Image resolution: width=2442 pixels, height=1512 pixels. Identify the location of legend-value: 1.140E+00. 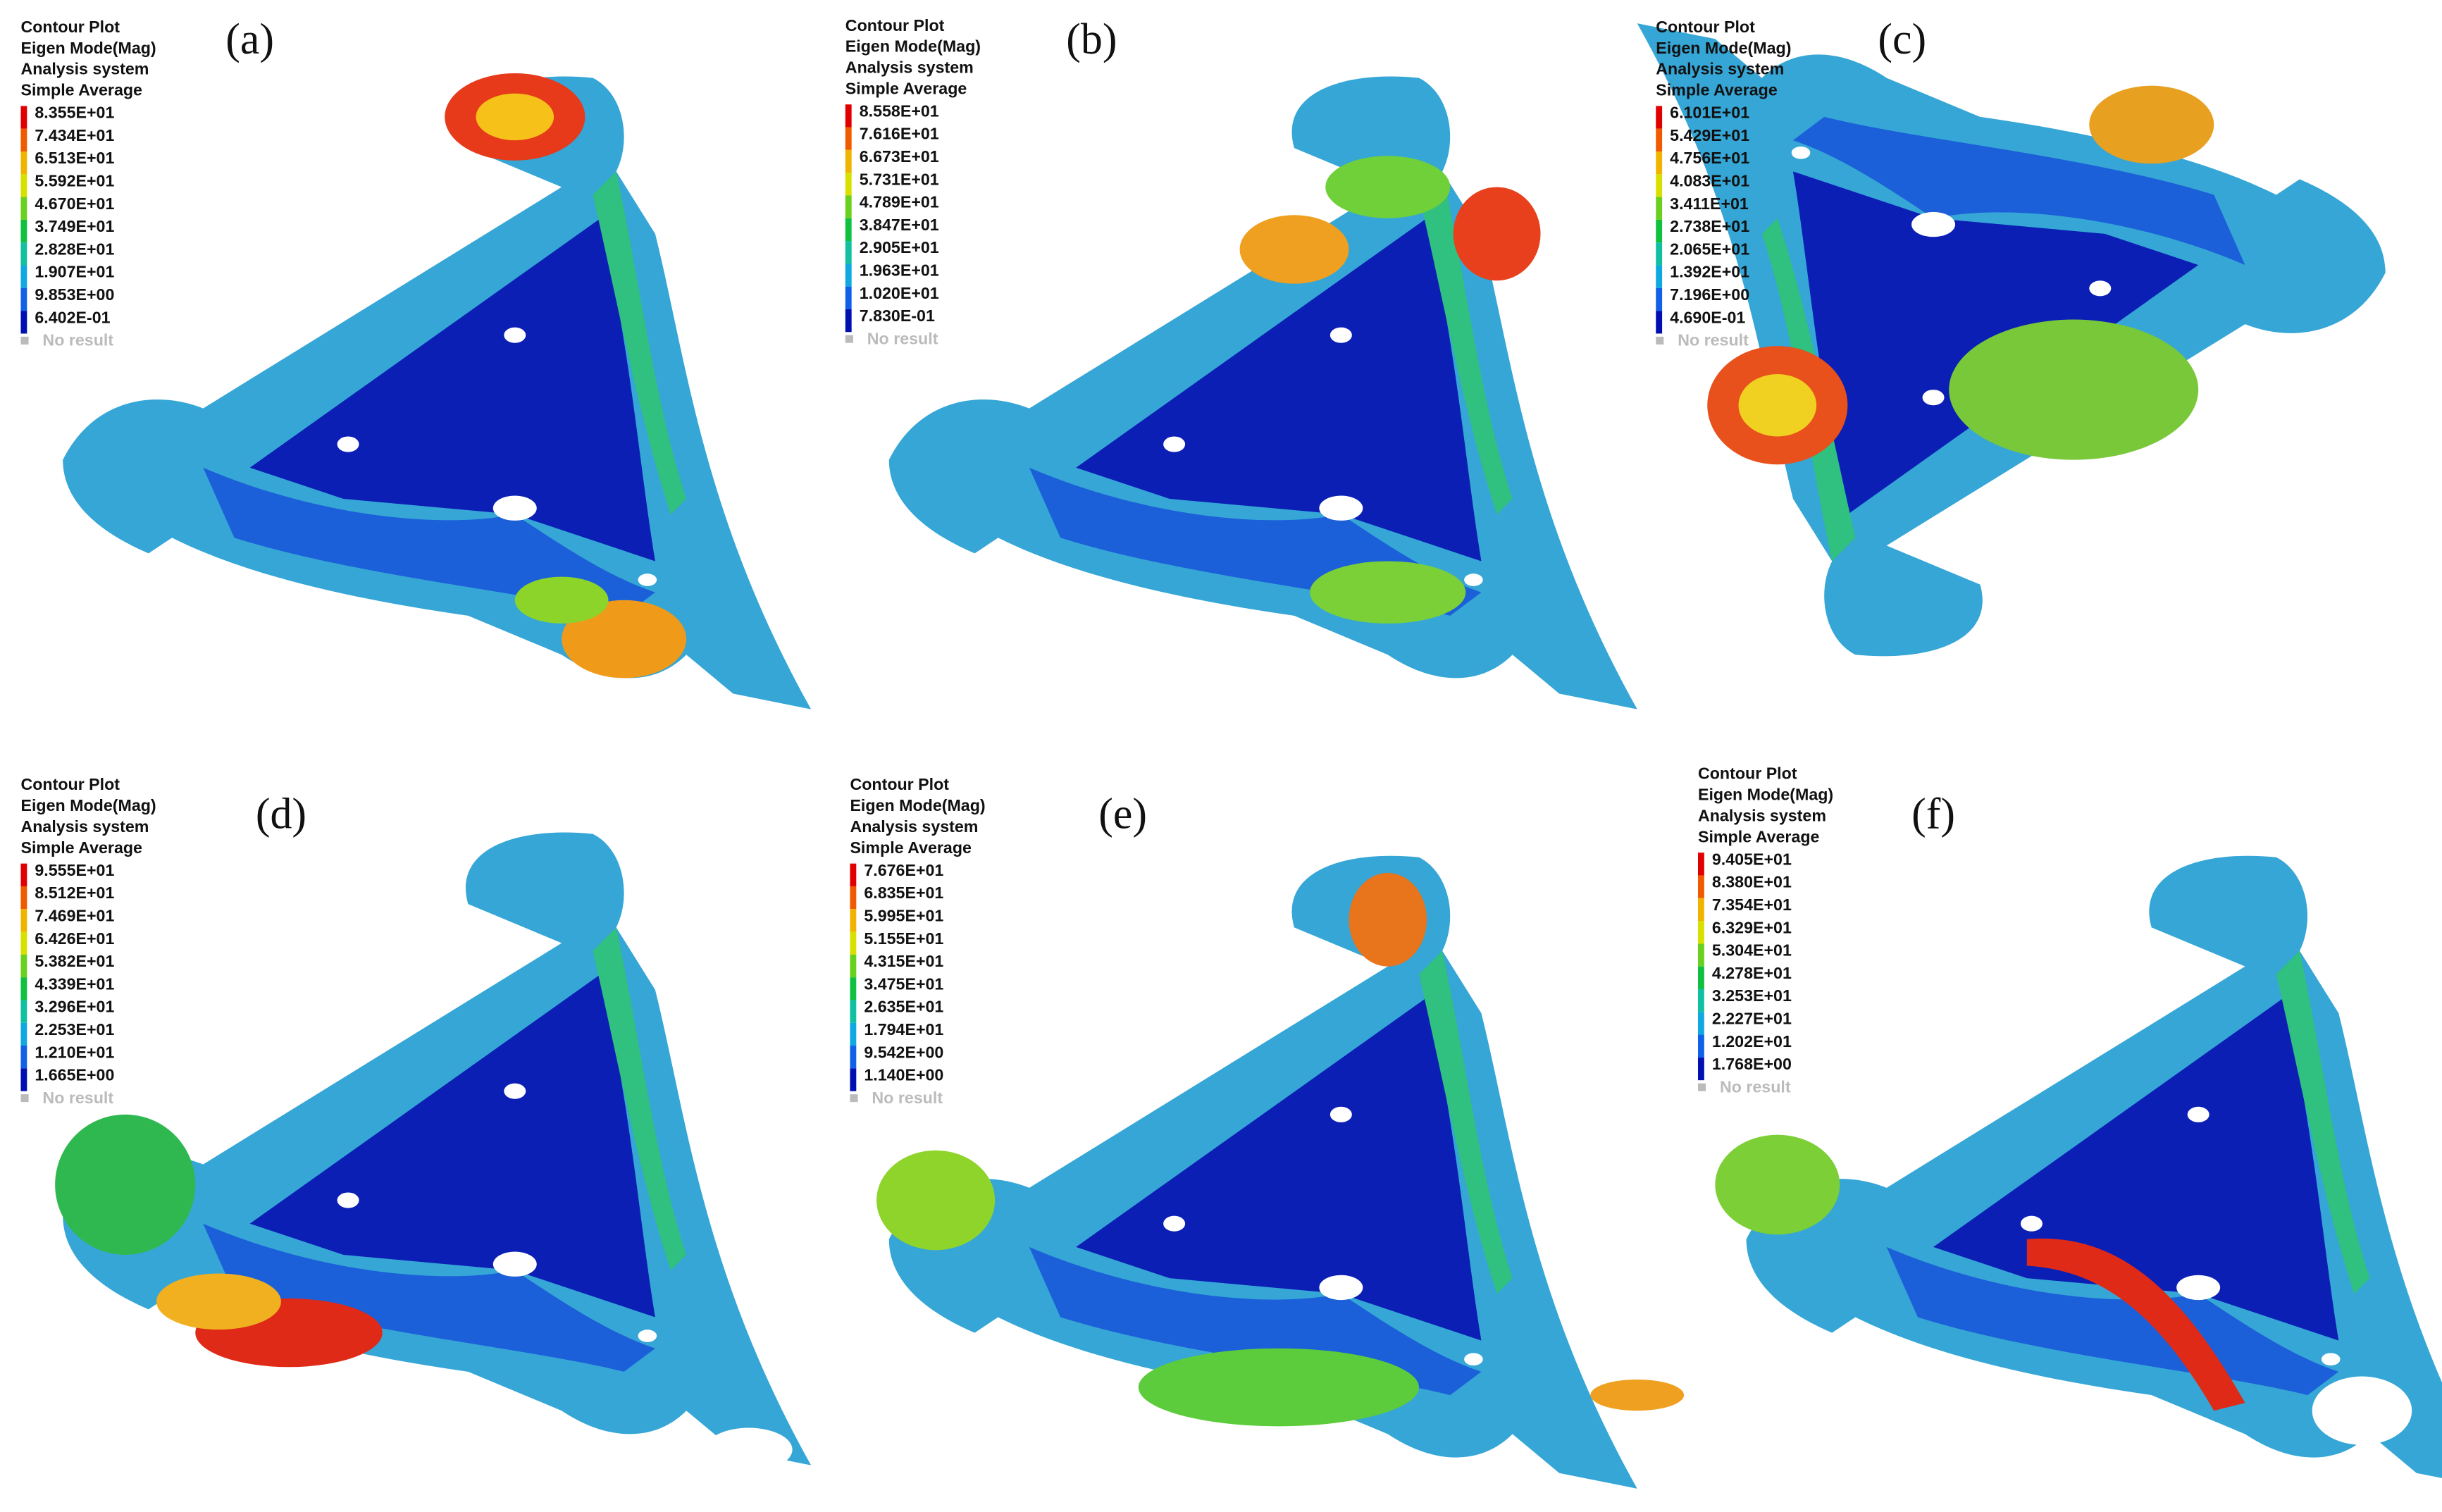
(903, 1075).